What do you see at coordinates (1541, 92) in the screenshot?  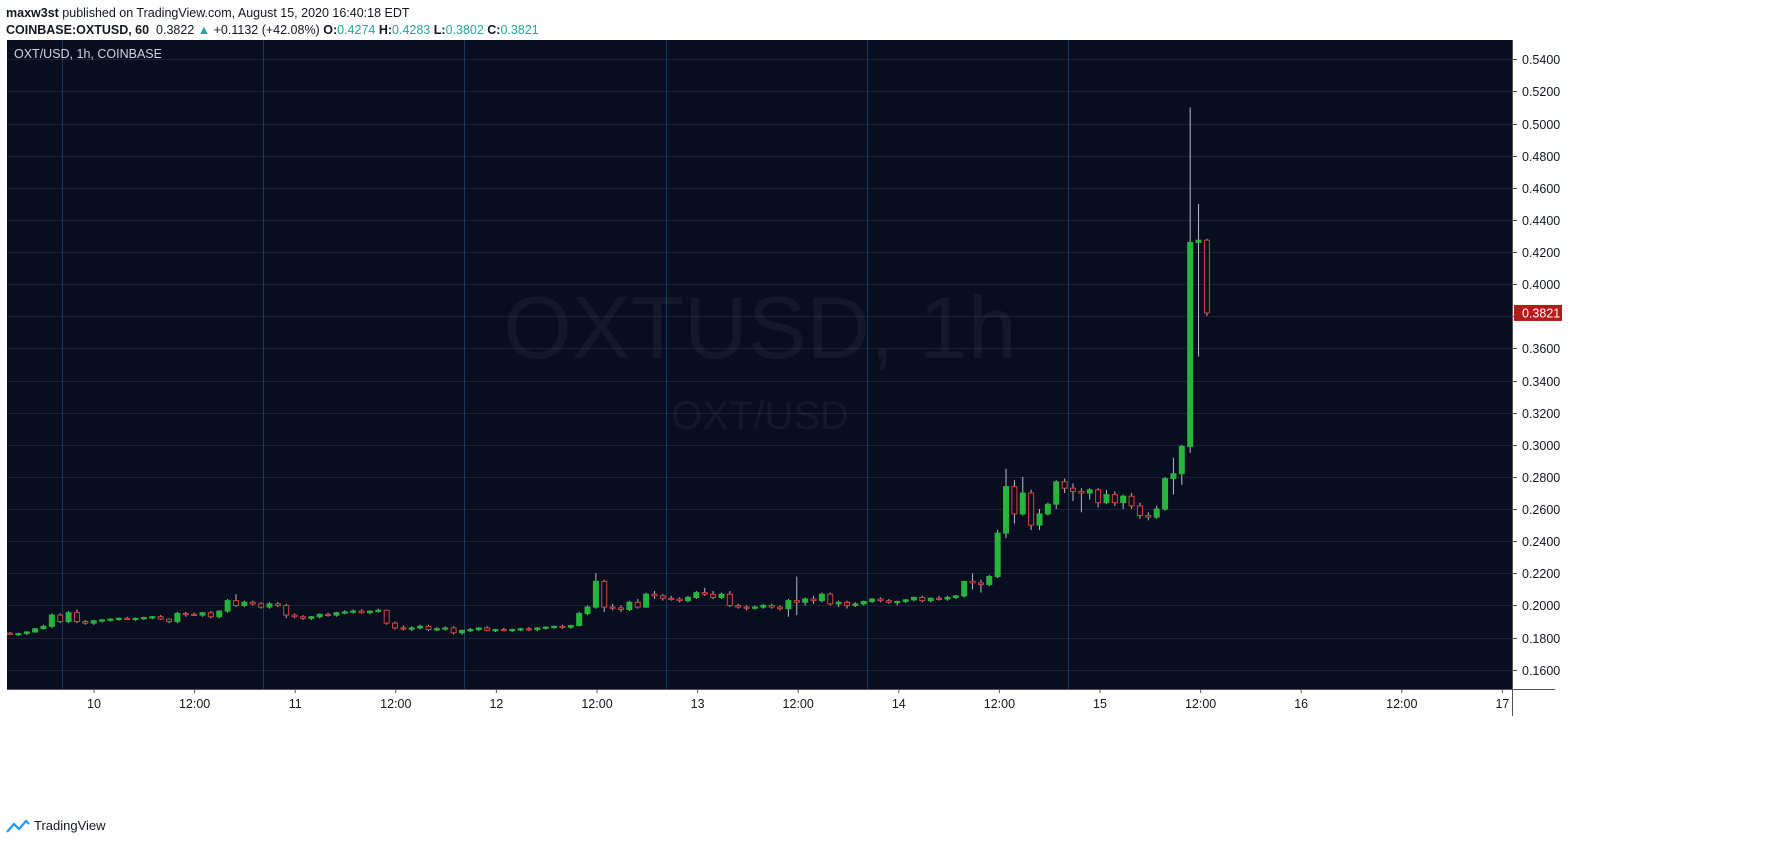 I see `price-tick-label: 0.5200` at bounding box center [1541, 92].